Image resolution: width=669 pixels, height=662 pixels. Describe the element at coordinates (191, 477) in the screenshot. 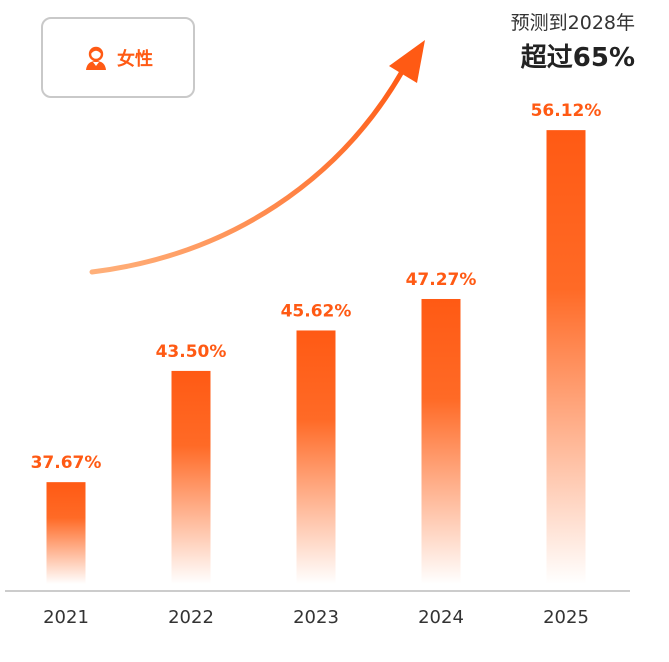

I see `bar-2022` at that location.